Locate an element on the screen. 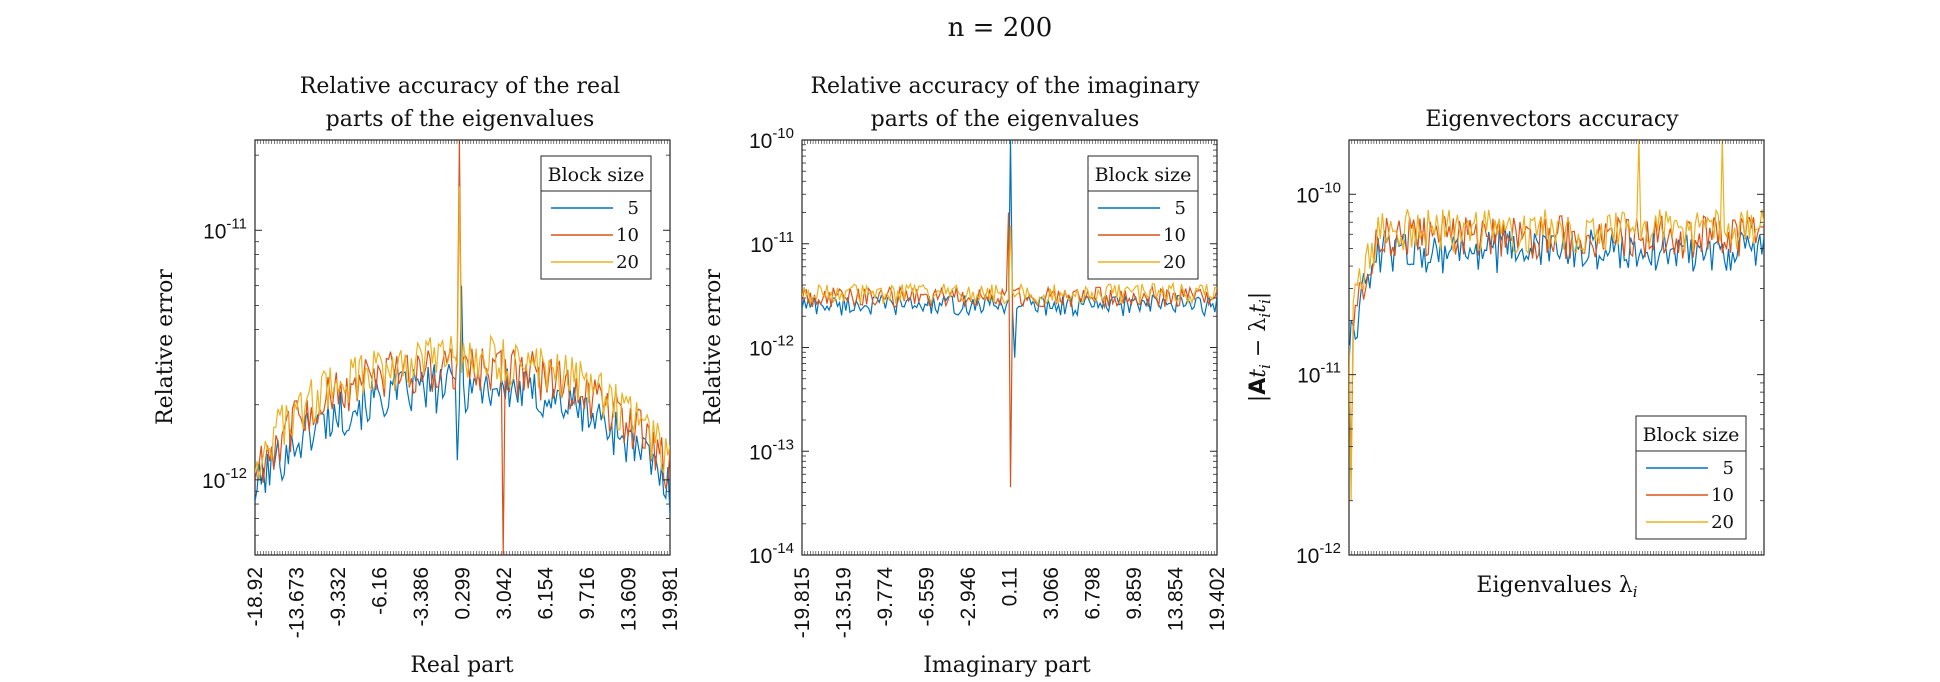  chart-title: Eigenvectors accuracy is located at coordinates (1552, 119).